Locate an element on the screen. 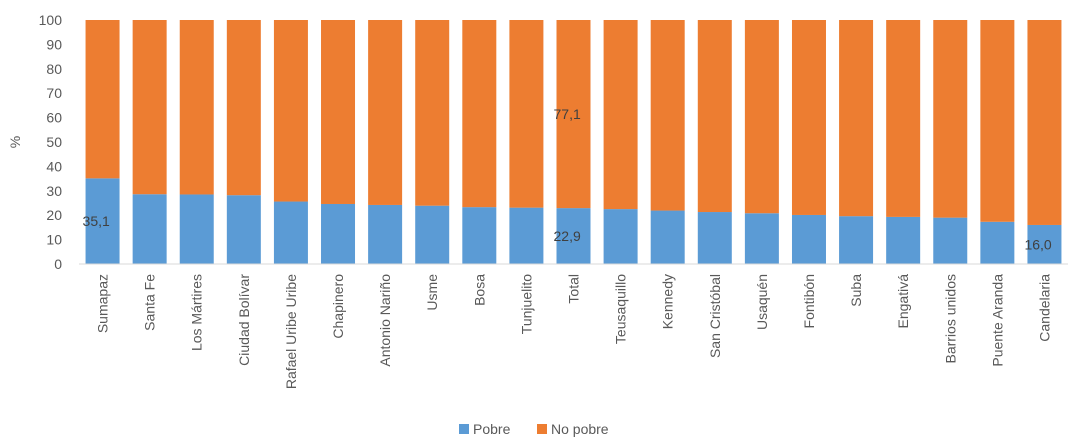 The image size is (1068, 438). bar-no-pobre-sumapaz is located at coordinates (102, 99).